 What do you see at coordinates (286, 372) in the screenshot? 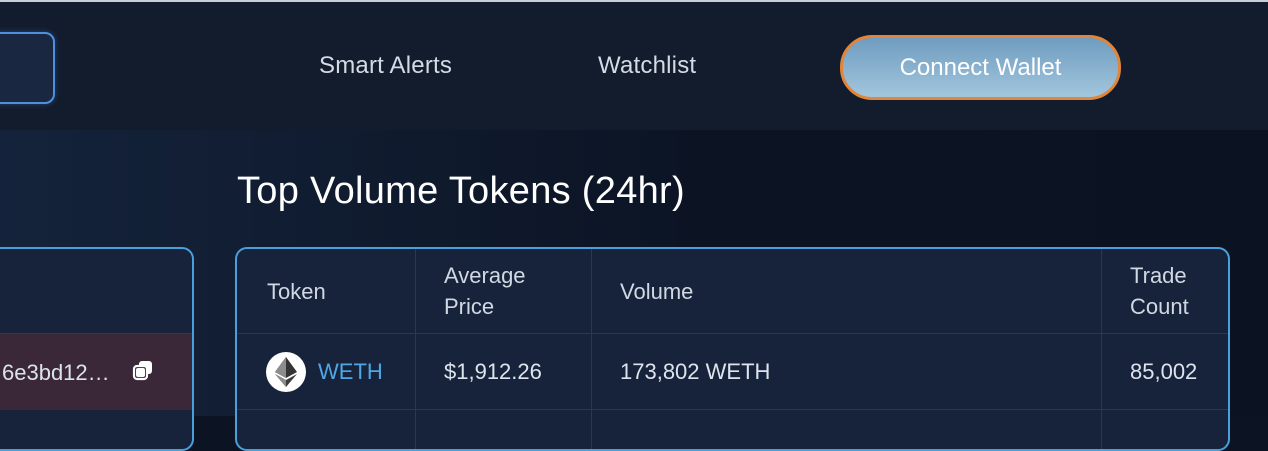
I see `ethereum-icon` at bounding box center [286, 372].